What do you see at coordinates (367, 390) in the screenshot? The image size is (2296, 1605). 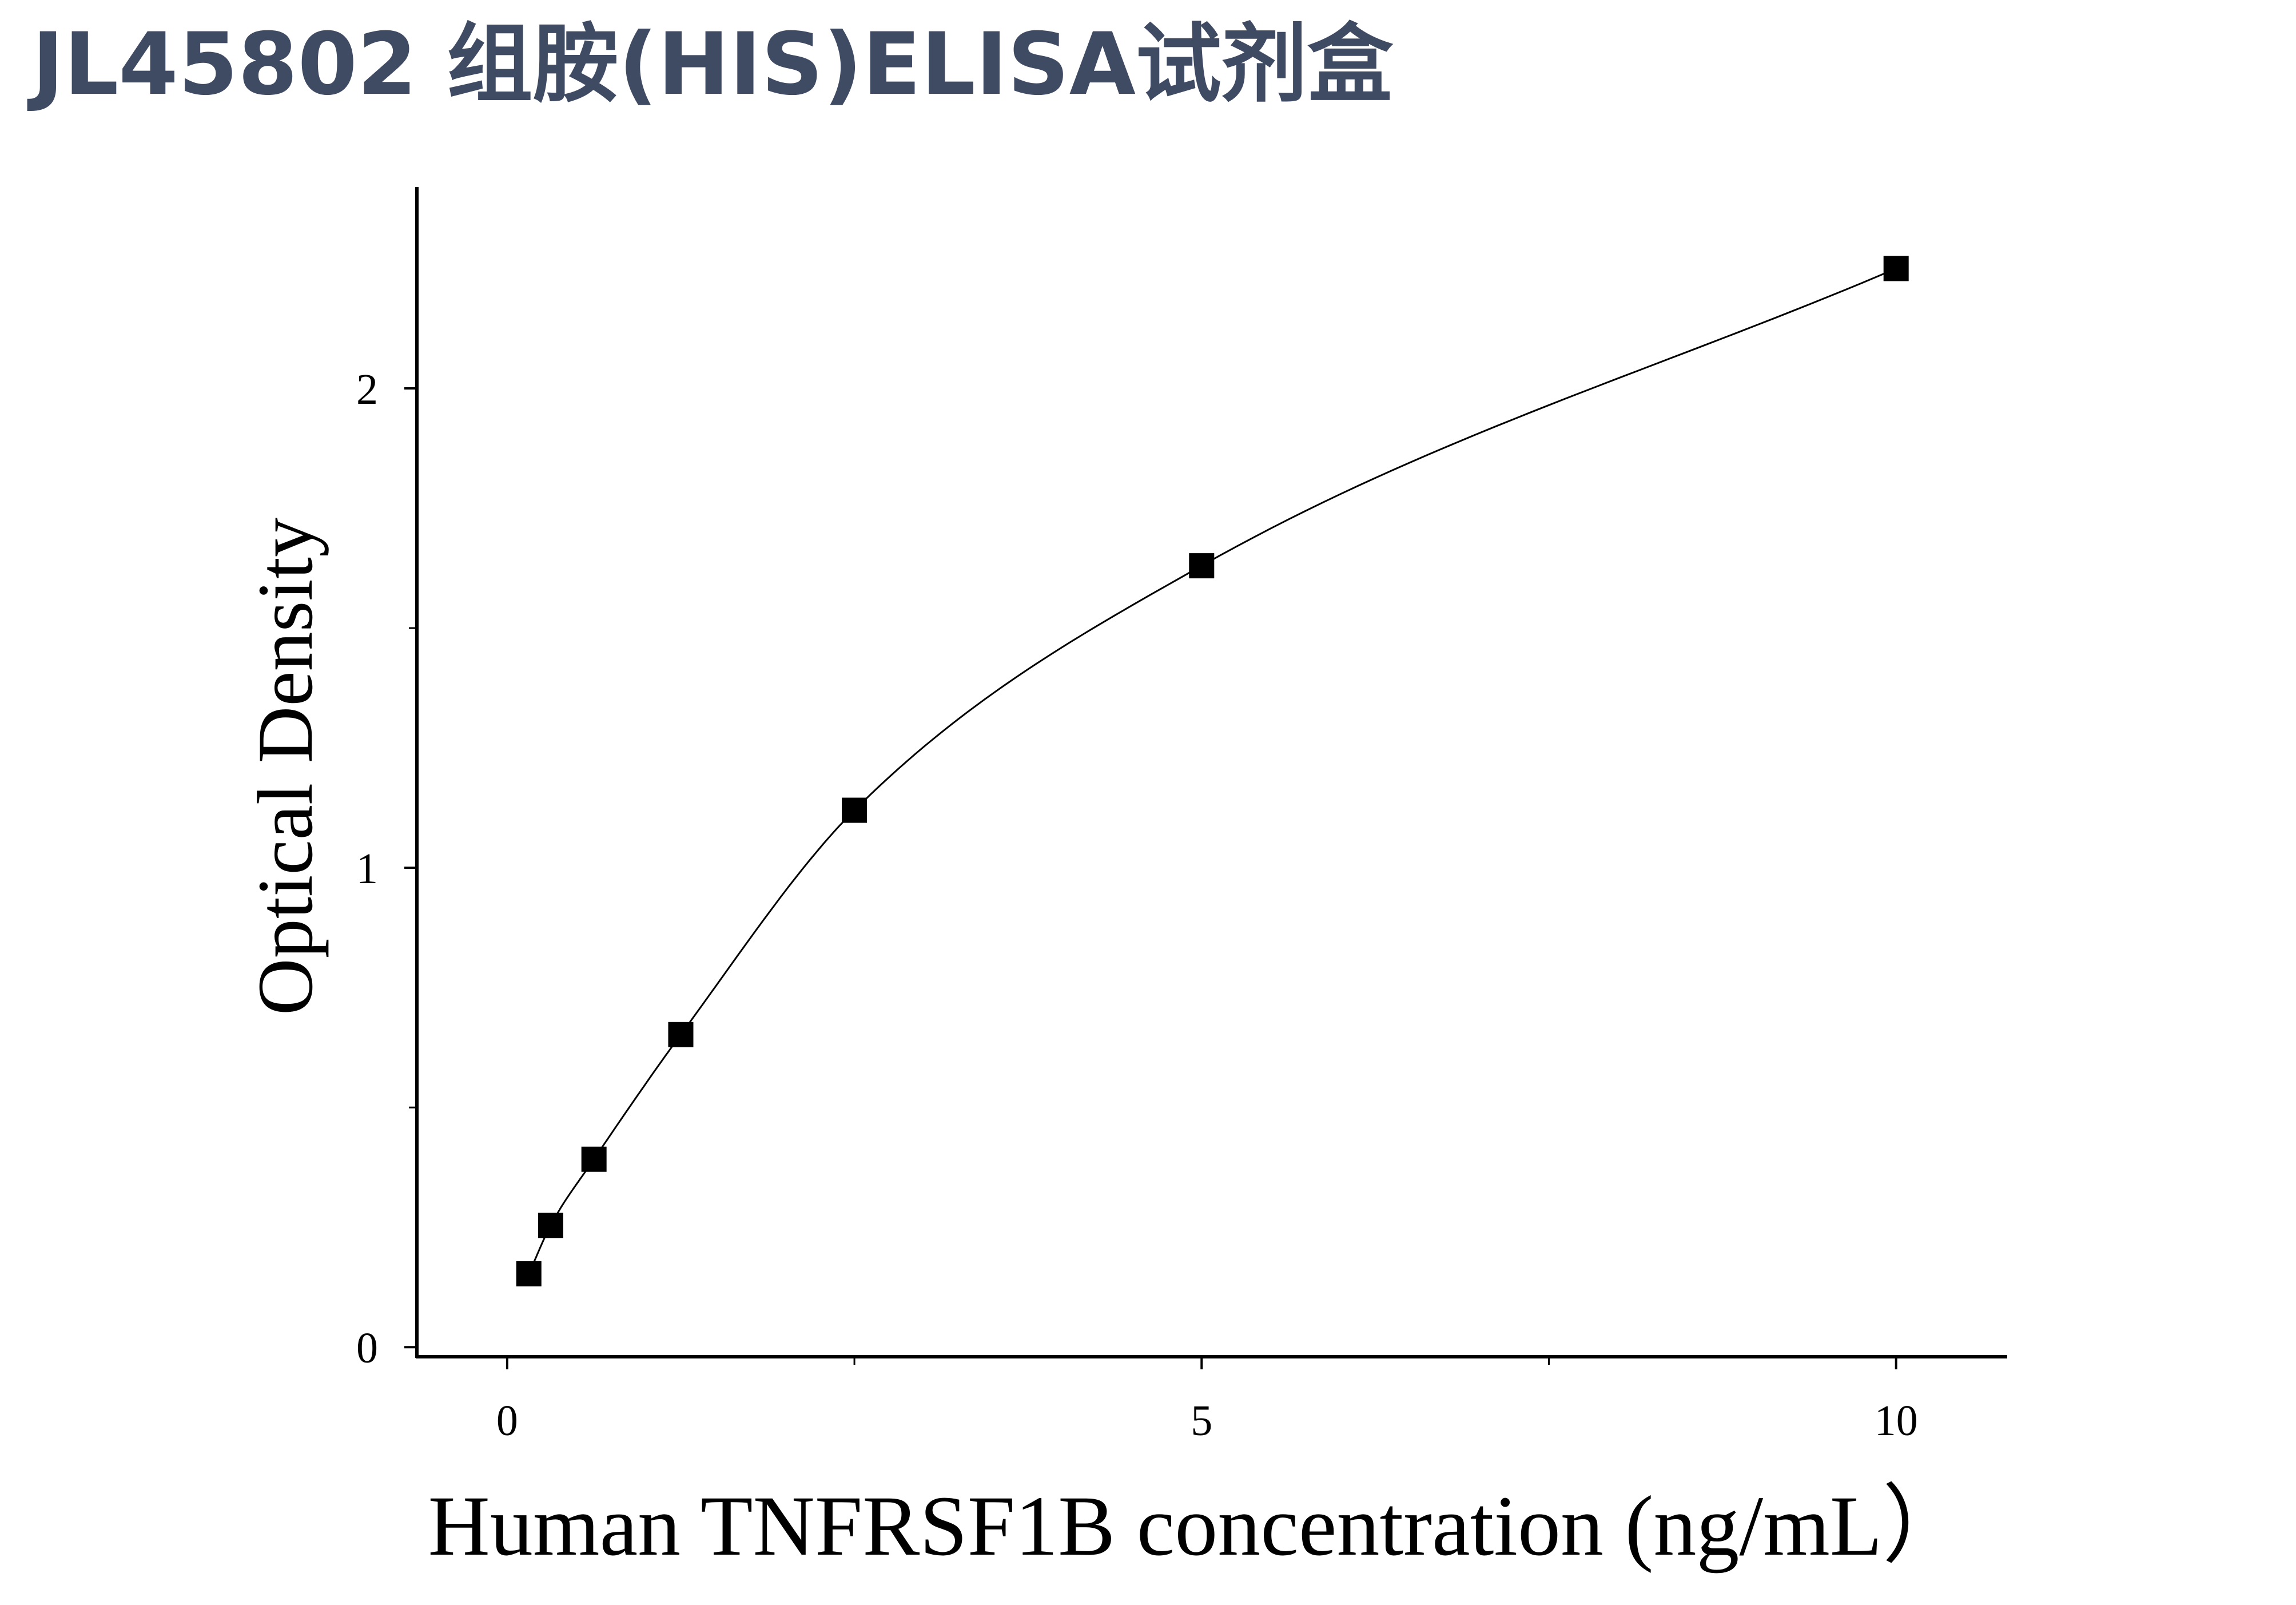 I see `y-tick-label: 2` at bounding box center [367, 390].